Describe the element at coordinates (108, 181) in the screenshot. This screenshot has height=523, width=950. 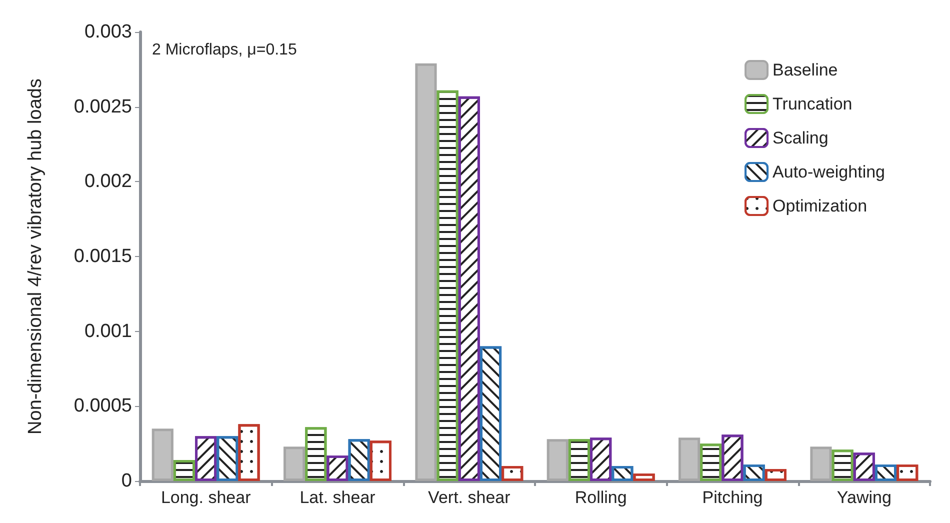
I see `y-tick-label: 0.002` at that location.